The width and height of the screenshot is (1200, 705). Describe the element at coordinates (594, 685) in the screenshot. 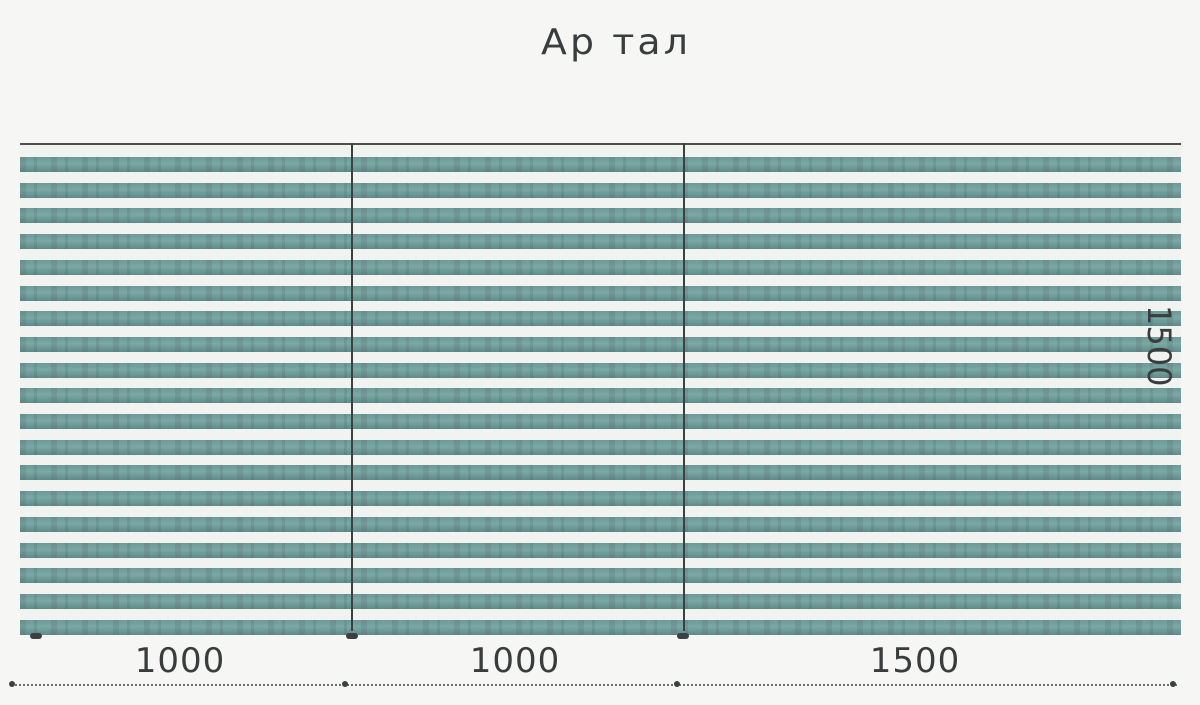

I see `dimension-line` at that location.